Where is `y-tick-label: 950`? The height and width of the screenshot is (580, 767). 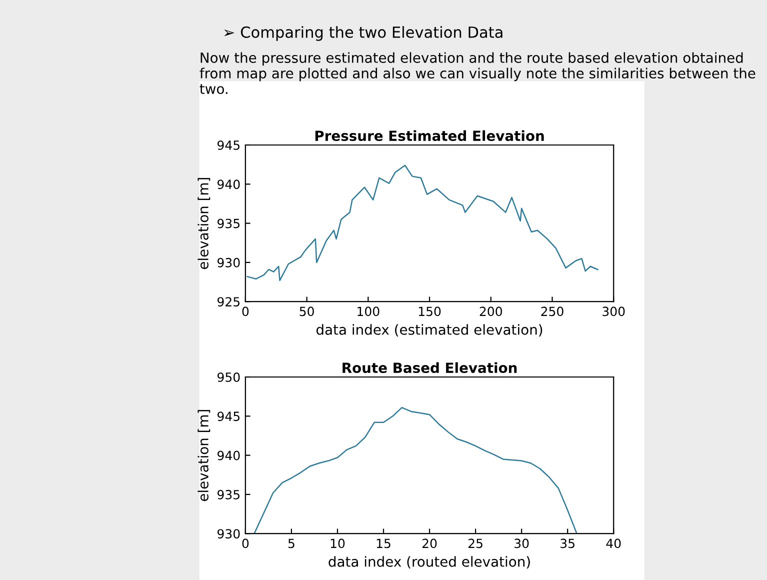 y-tick-label: 950 is located at coordinates (229, 377).